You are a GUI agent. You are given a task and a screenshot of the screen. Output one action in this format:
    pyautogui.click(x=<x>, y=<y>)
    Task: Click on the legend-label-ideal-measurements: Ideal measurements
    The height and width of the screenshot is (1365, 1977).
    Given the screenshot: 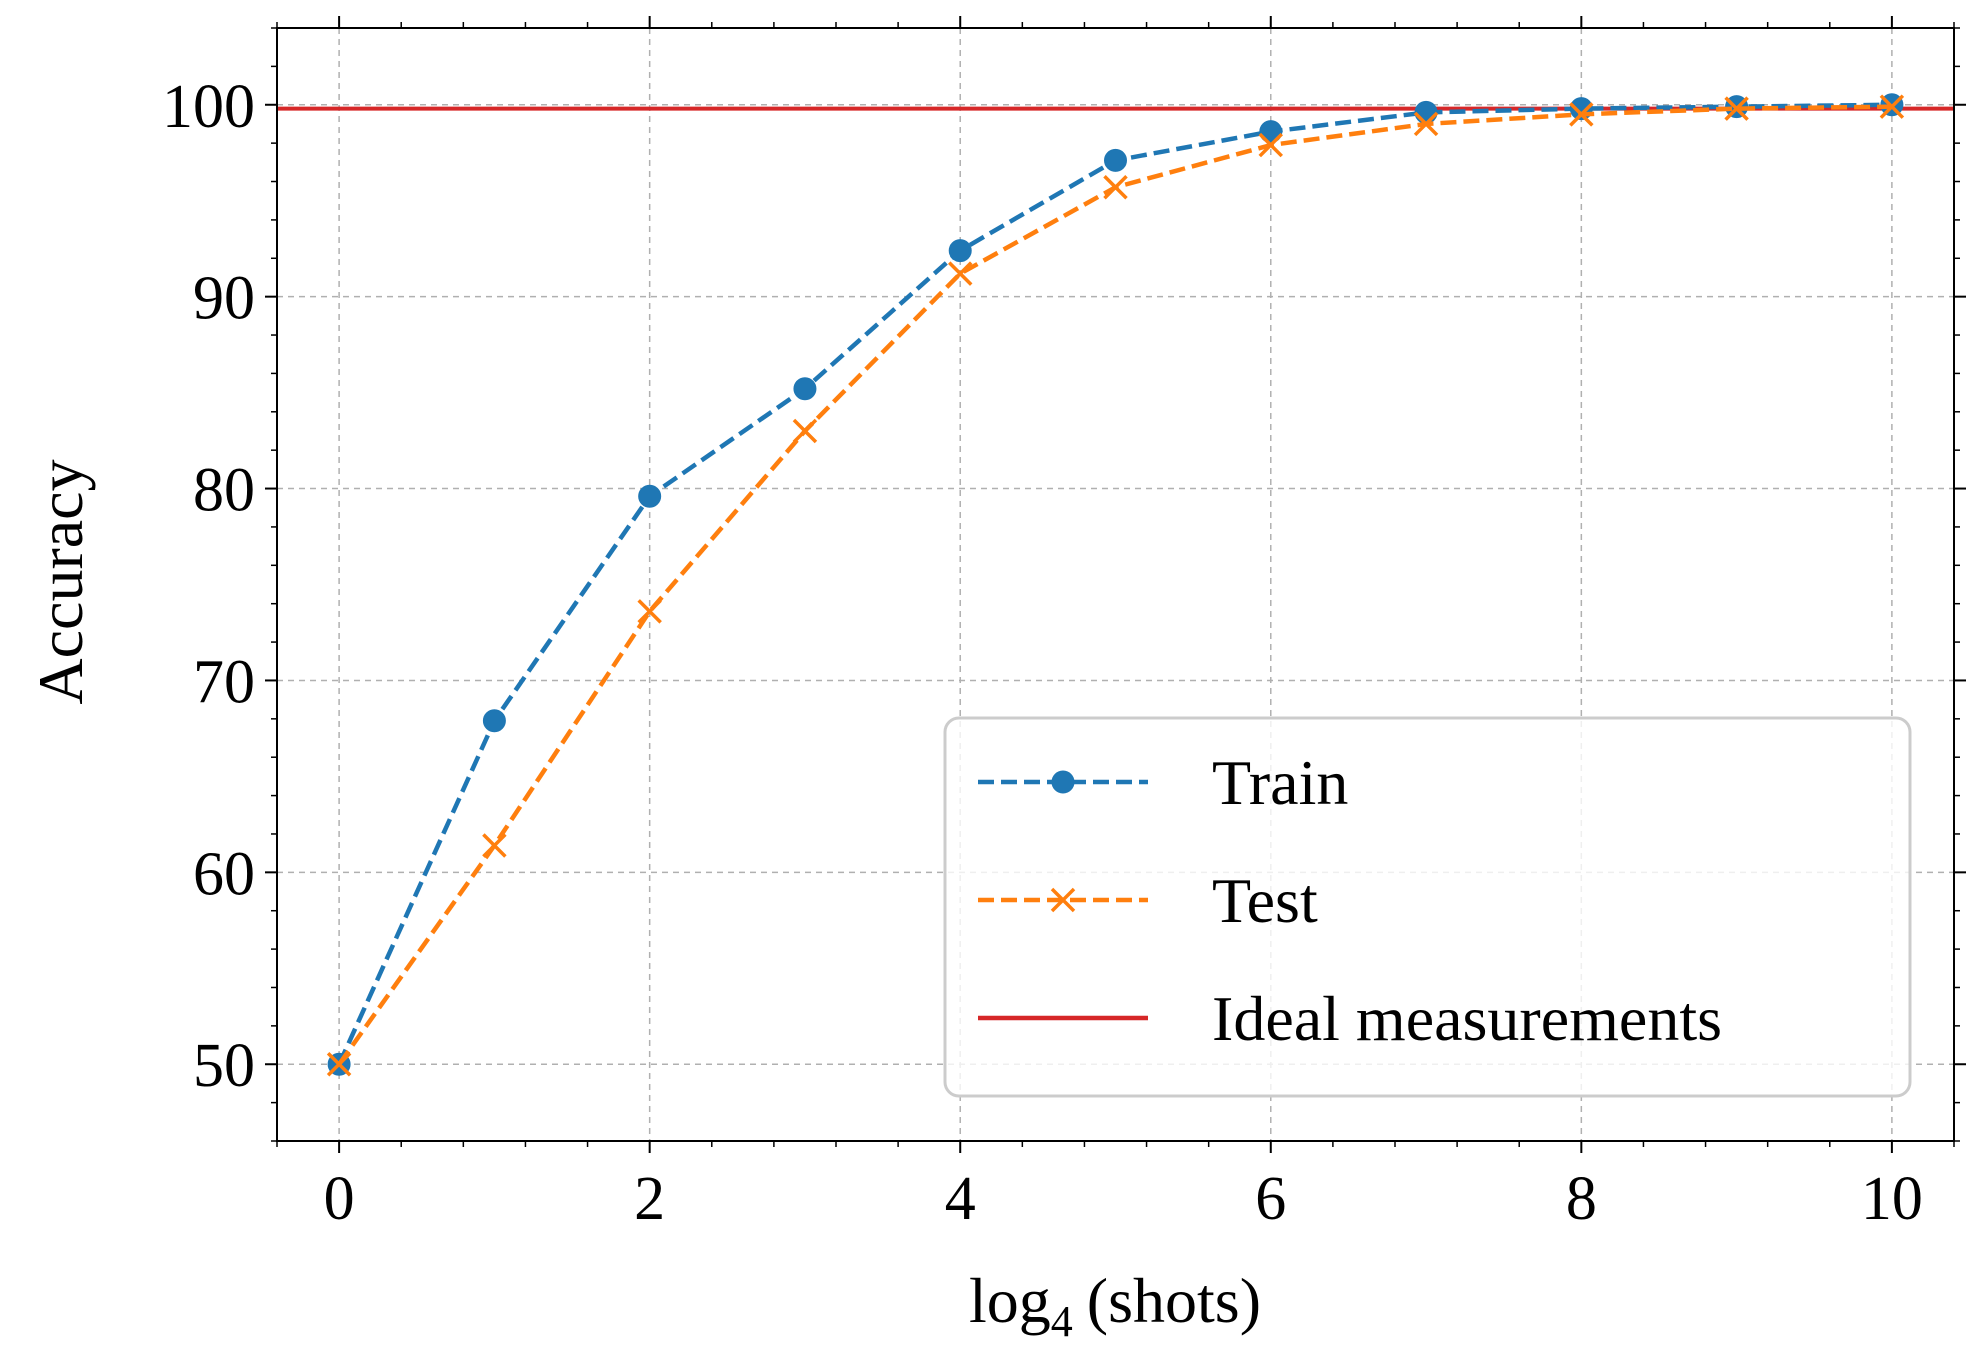 What is the action you would take?
    pyautogui.click(x=1467, y=1018)
    